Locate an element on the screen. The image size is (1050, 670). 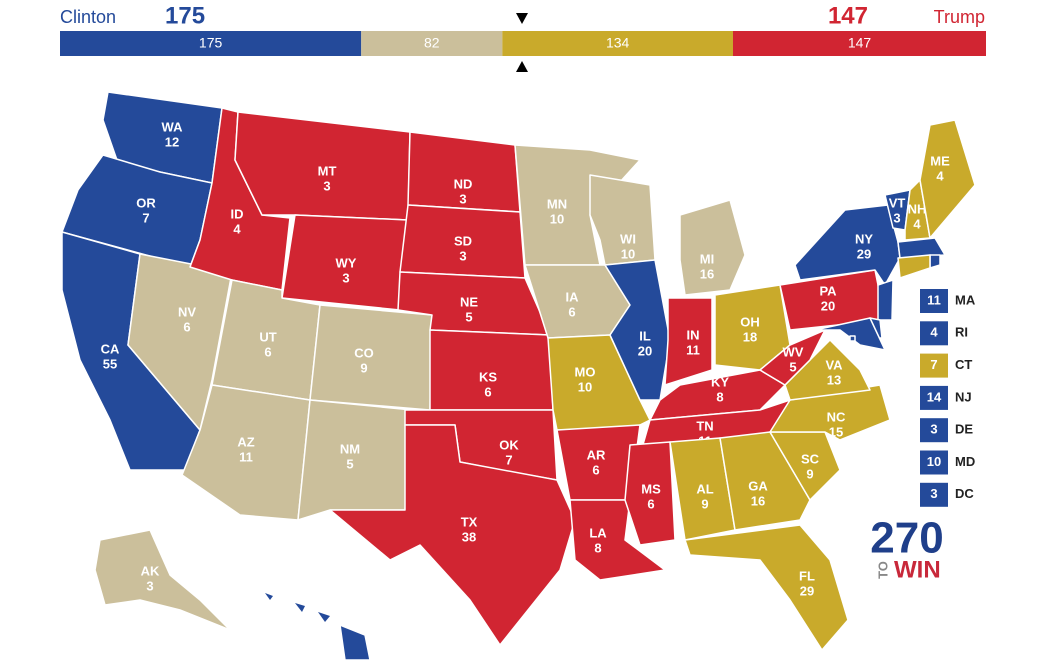
bar-label: 82 is located at coordinates (432, 43).